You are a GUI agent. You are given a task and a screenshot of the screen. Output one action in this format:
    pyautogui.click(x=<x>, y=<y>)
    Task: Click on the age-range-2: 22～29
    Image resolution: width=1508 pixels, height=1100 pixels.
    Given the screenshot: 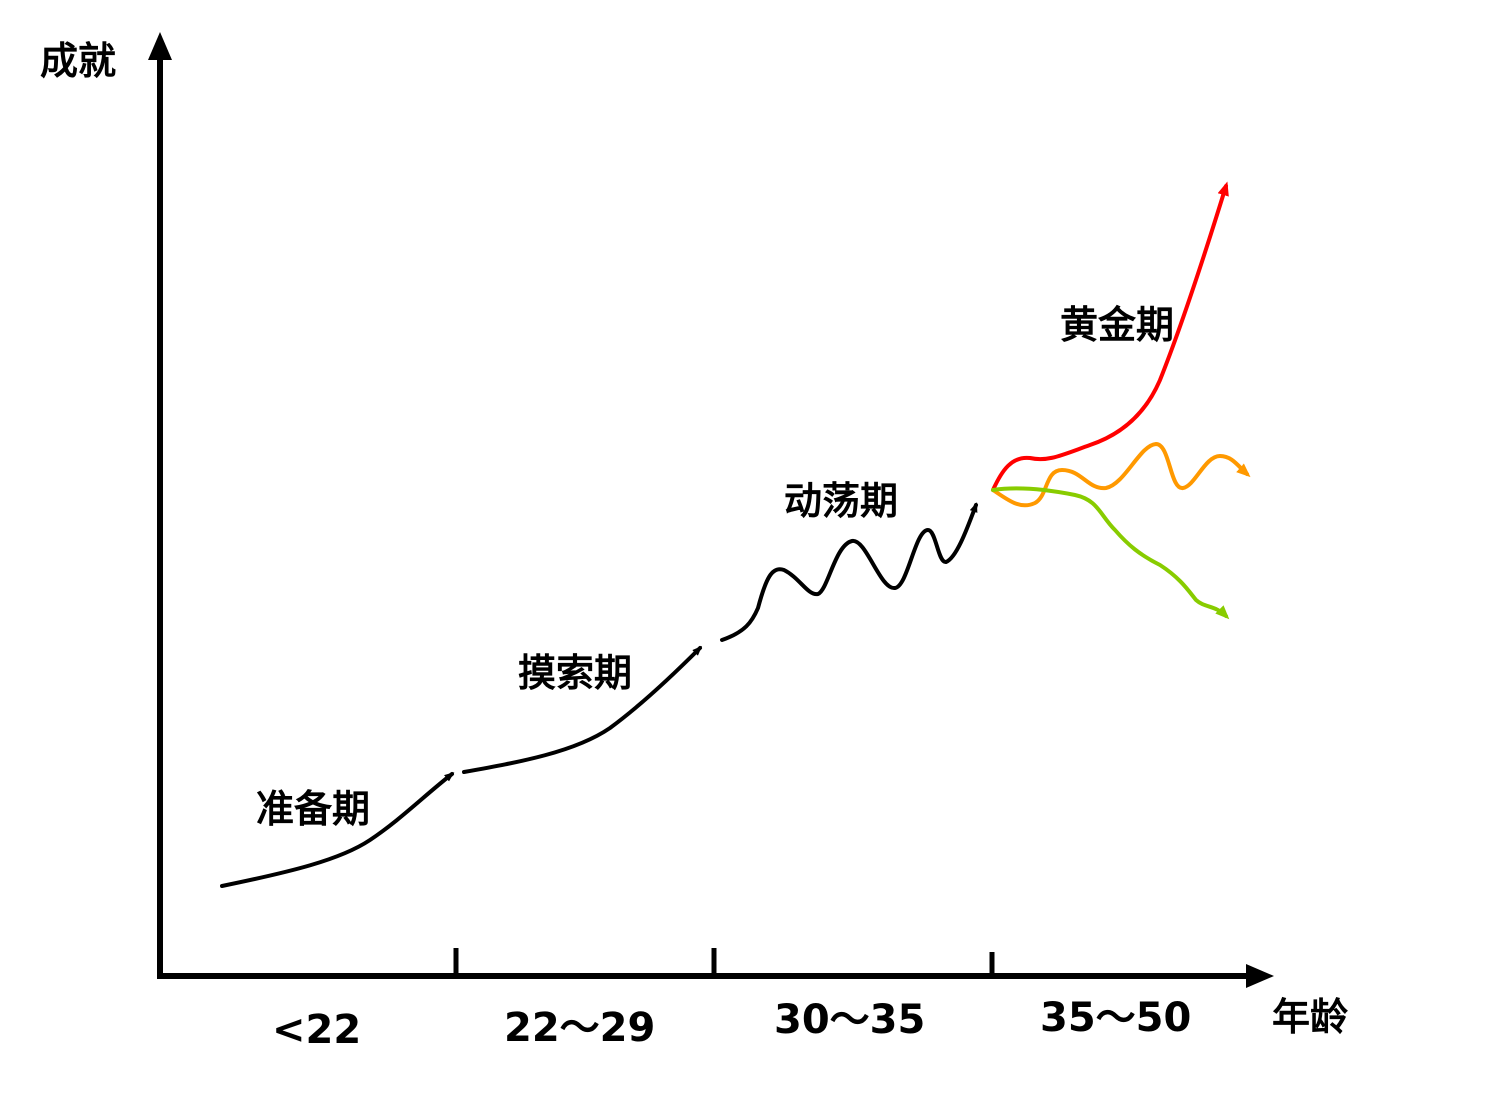 What is the action you would take?
    pyautogui.click(x=580, y=1028)
    